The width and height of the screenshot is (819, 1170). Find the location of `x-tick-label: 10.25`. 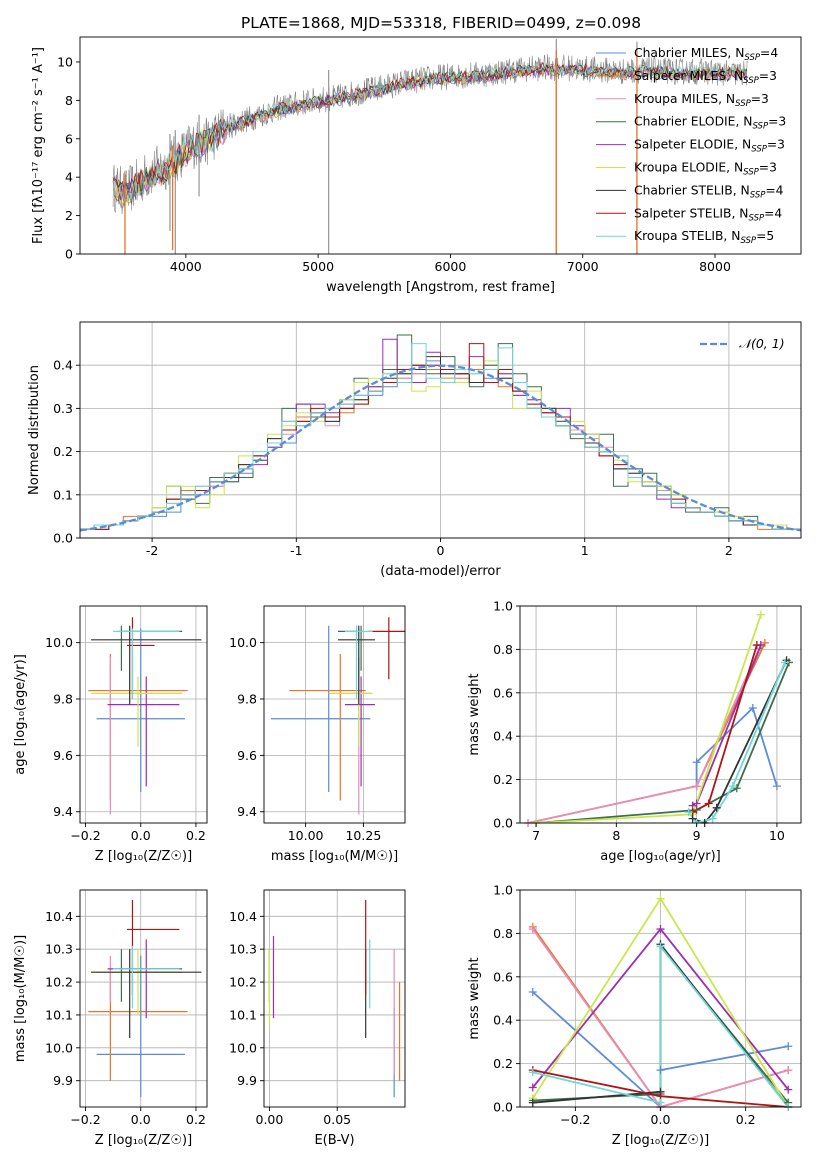

x-tick-label: 10.25 is located at coordinates (363, 835).